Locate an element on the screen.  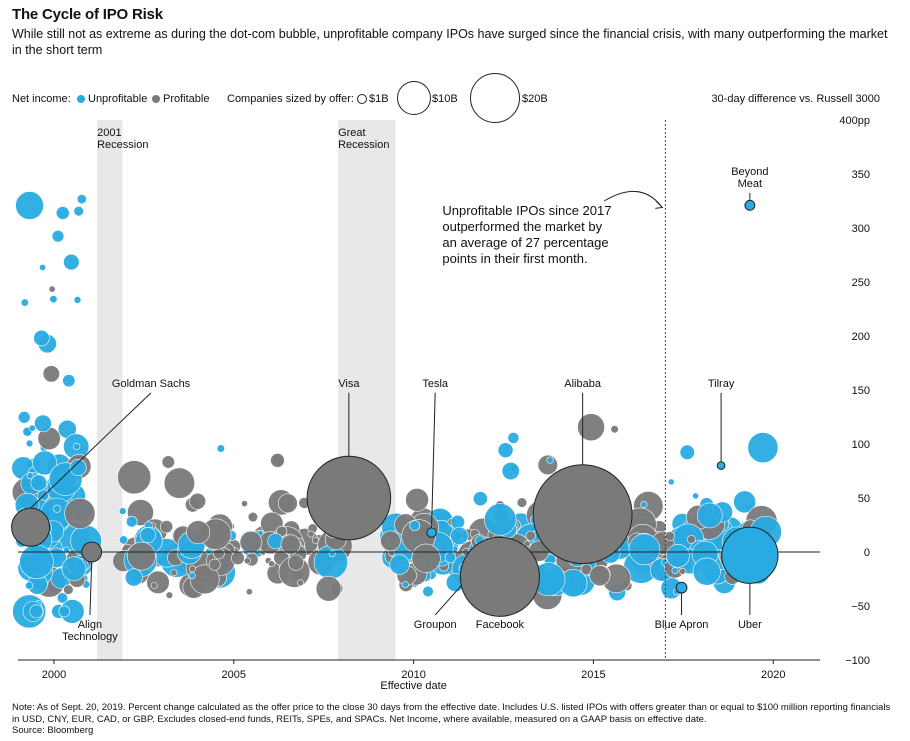
point-label: Alibaba is located at coordinates (583, 384).